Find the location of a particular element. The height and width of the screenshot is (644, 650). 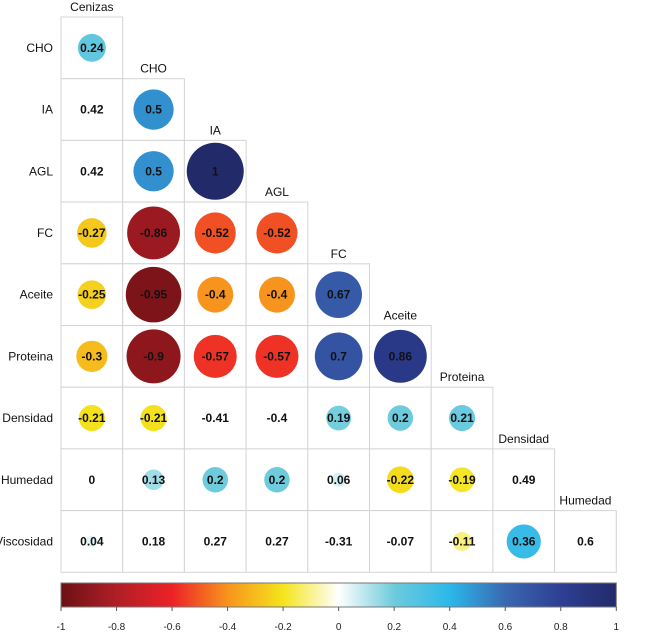

correlation-value: 0.49 is located at coordinates (524, 480).